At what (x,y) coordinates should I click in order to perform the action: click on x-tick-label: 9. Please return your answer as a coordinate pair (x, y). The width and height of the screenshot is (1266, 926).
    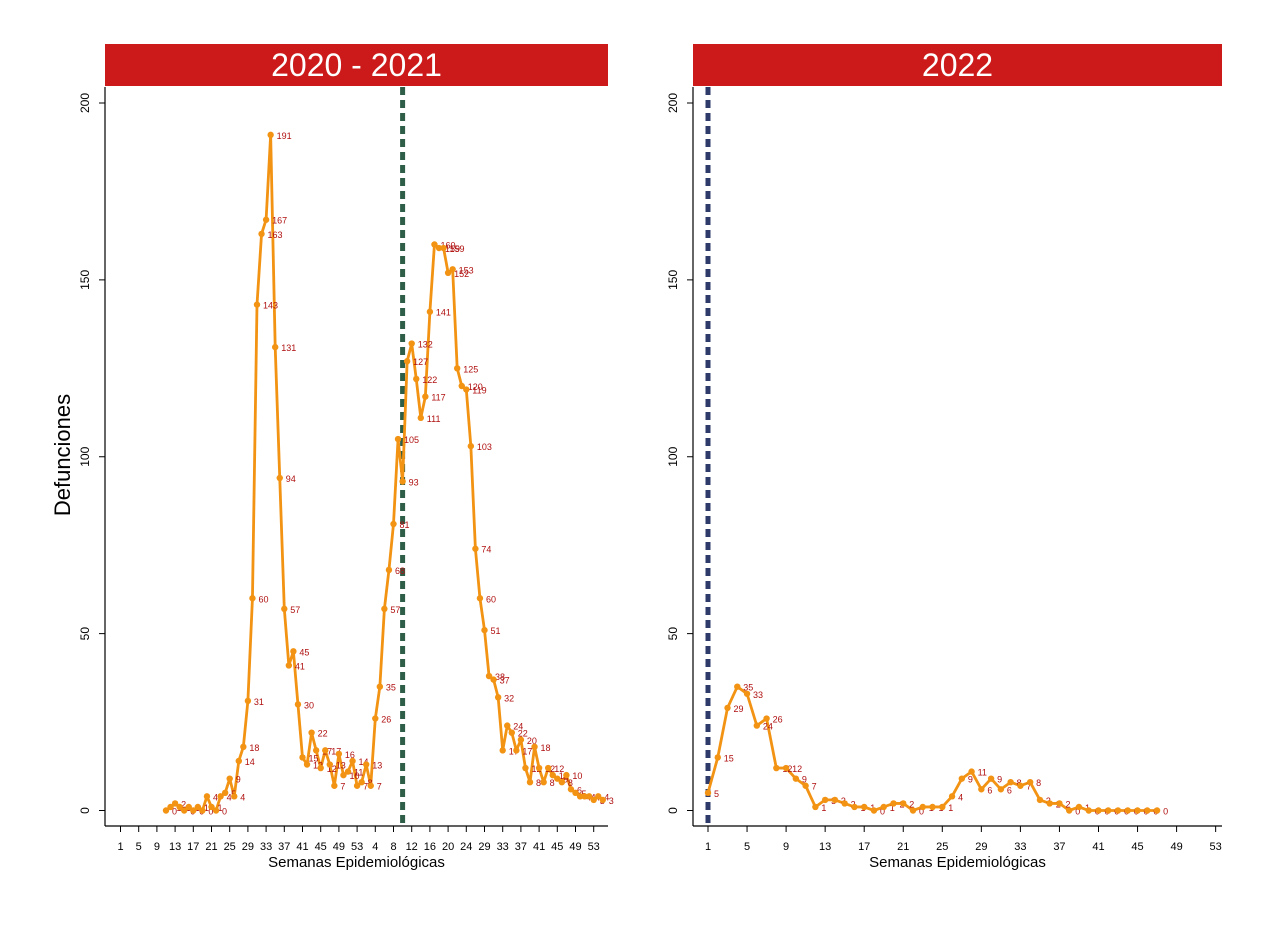
    Looking at the image, I should click on (786, 847).